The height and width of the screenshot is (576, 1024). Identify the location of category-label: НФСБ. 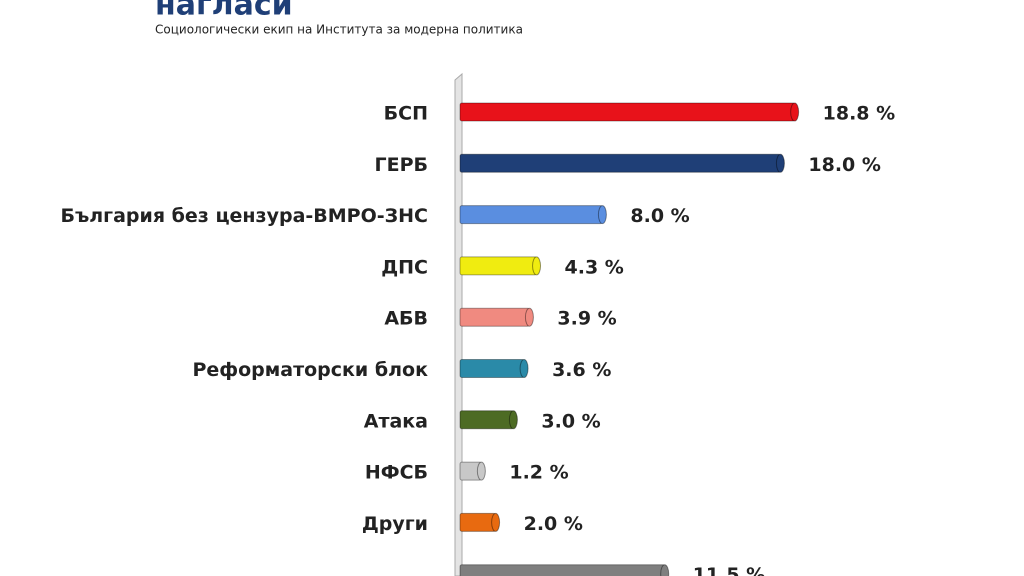
(396, 473).